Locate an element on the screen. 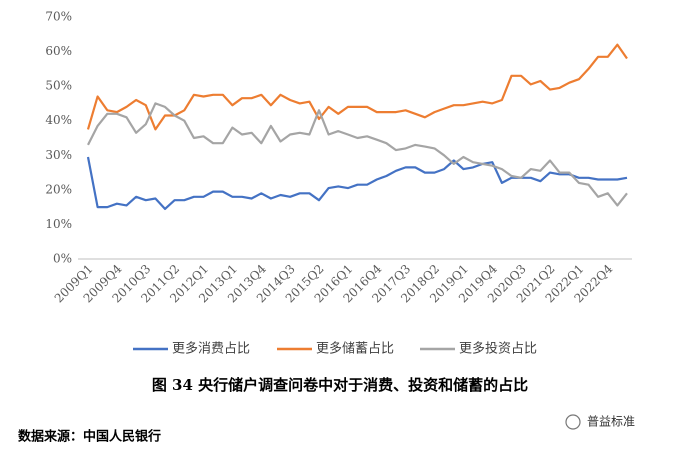 The width and height of the screenshot is (675, 450). y-tick-label: 70% is located at coordinates (58, 17).